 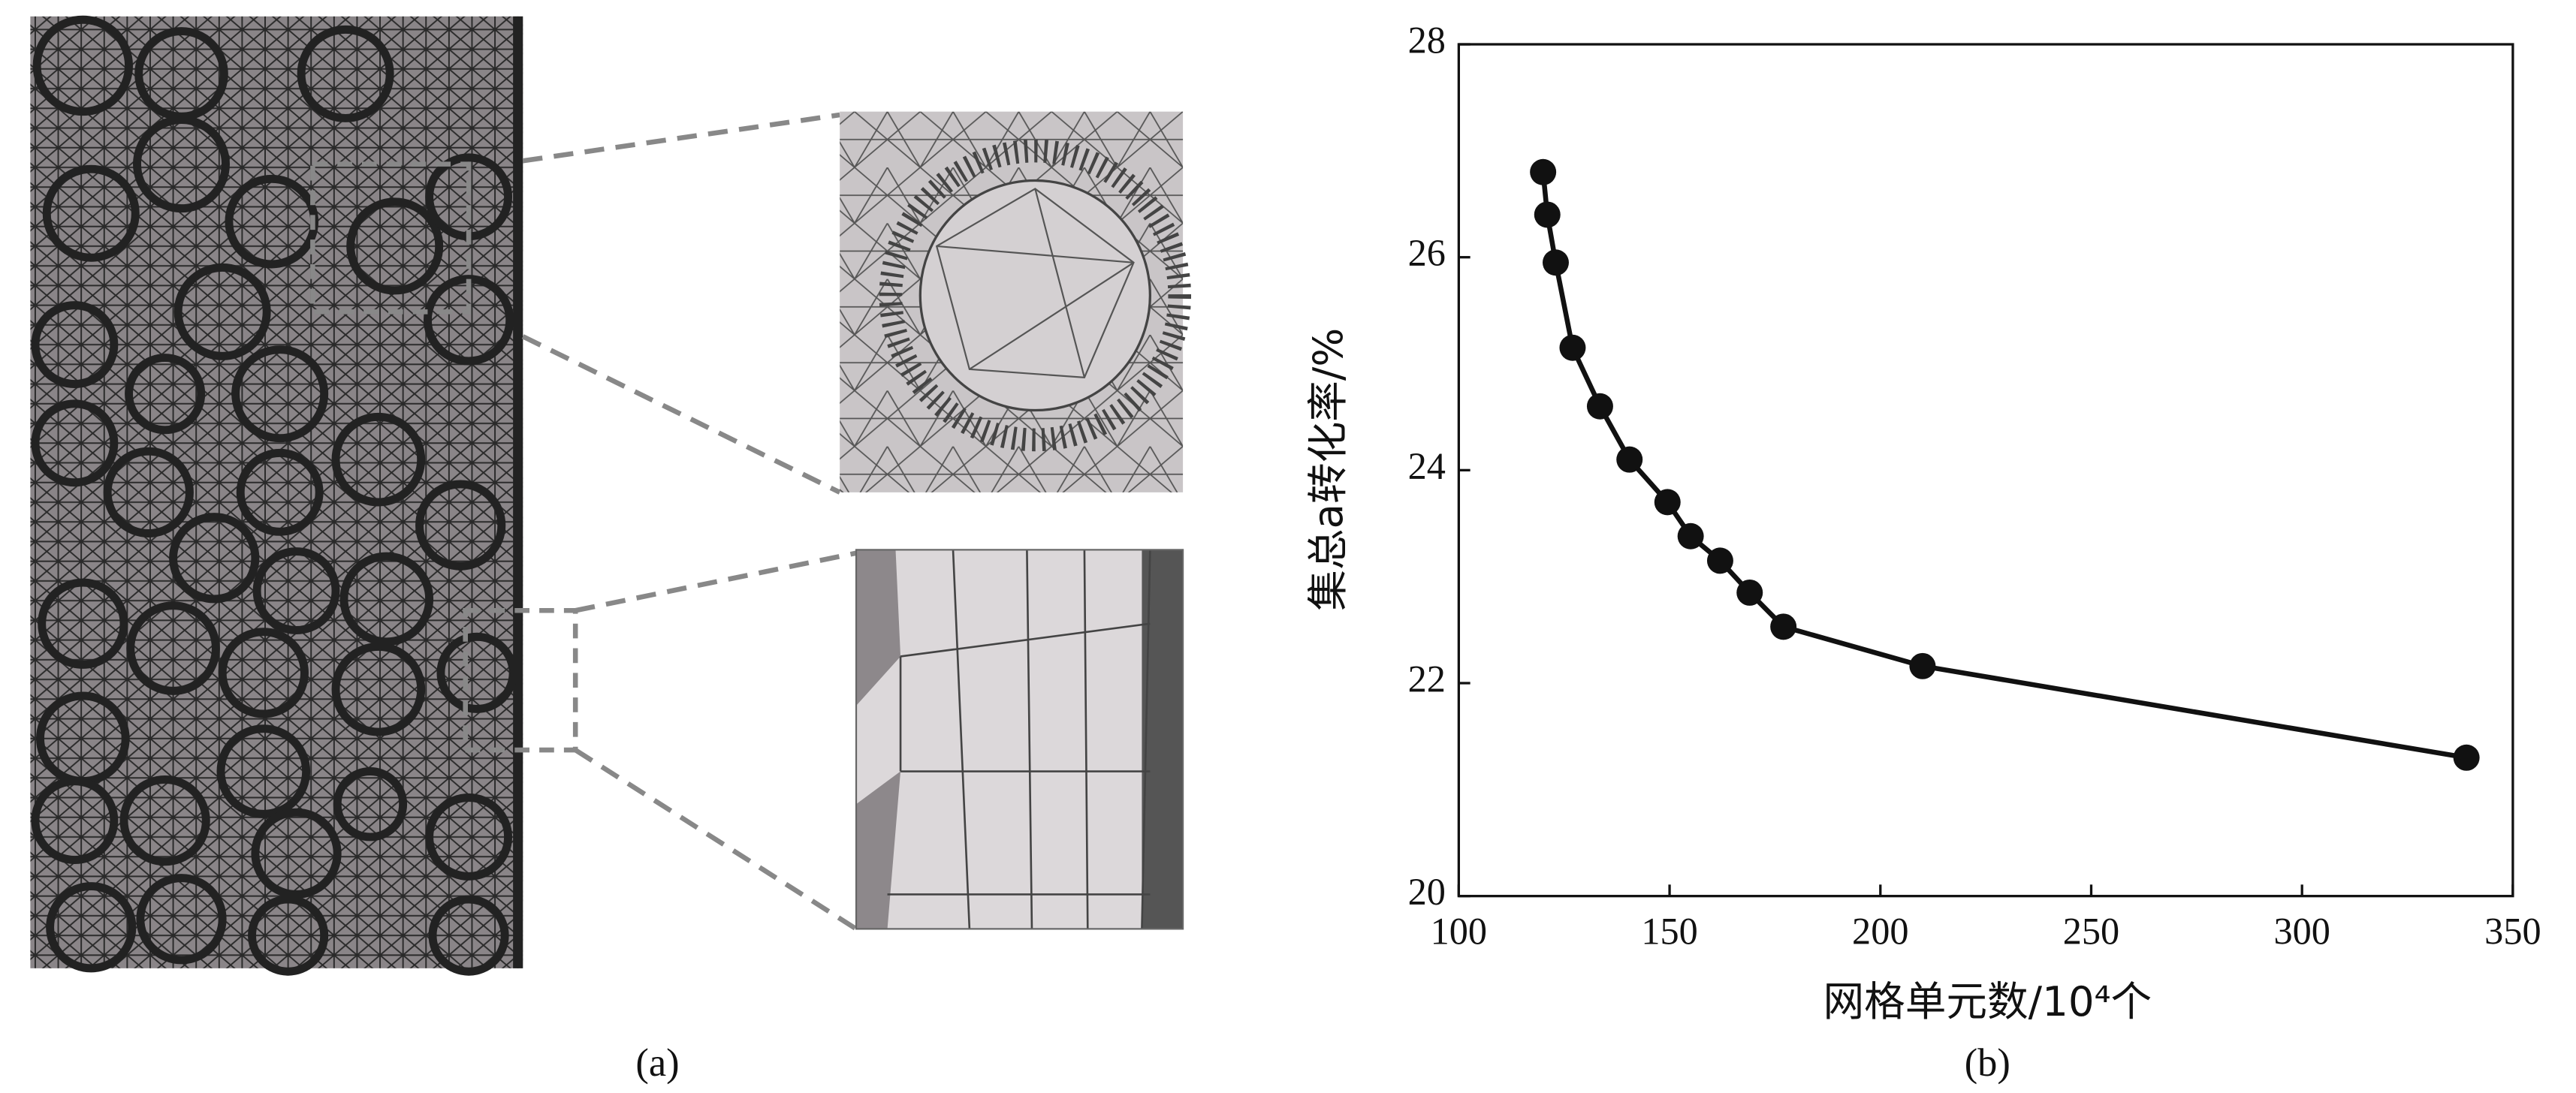 I want to click on x-tick-label: 350, so click(x=2512, y=932).